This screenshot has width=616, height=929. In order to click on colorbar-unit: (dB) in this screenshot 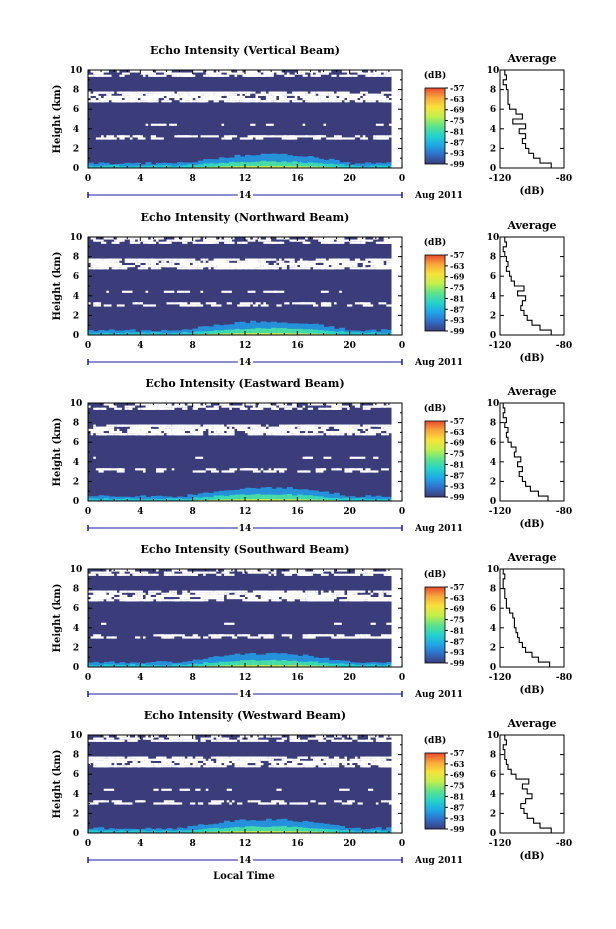, I will do `click(435, 574)`.